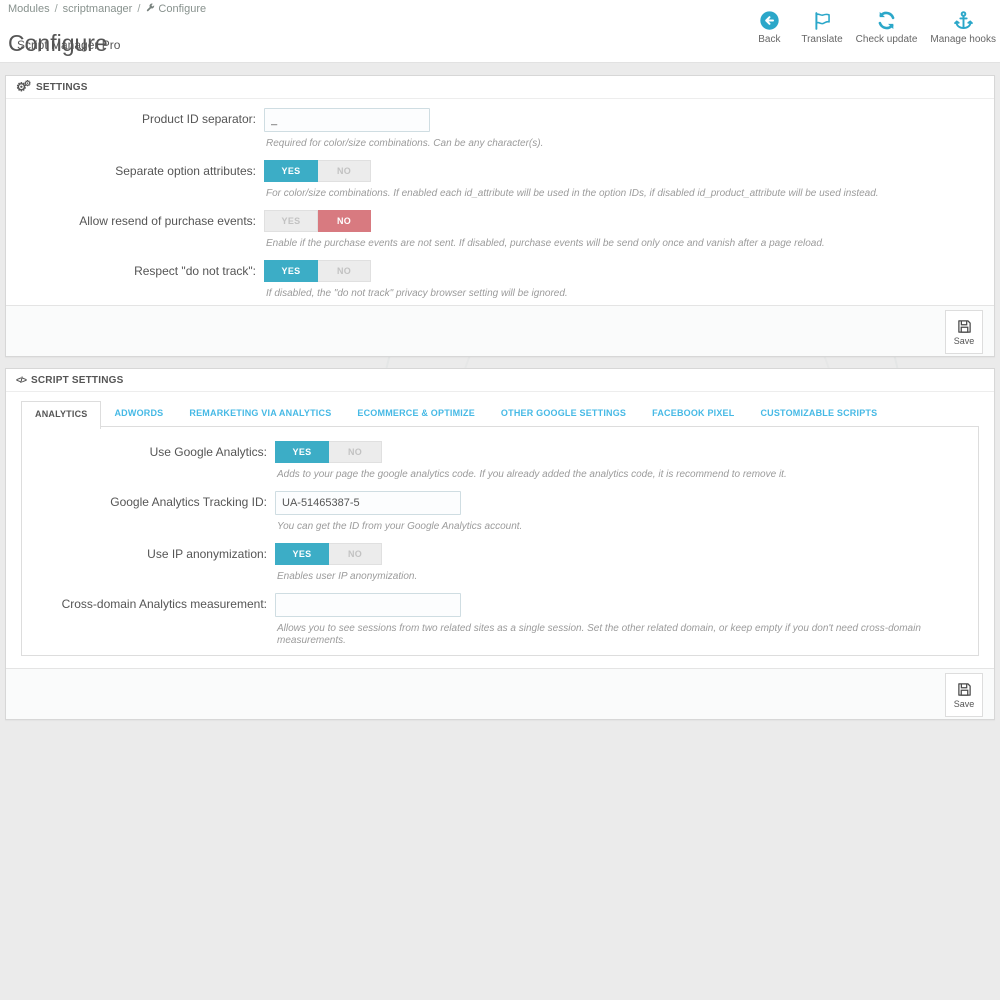  Describe the element at coordinates (260, 413) in the screenshot. I see `tab-remarketing-via-analytics: REMARKETING VIA ANALYTICS` at that location.